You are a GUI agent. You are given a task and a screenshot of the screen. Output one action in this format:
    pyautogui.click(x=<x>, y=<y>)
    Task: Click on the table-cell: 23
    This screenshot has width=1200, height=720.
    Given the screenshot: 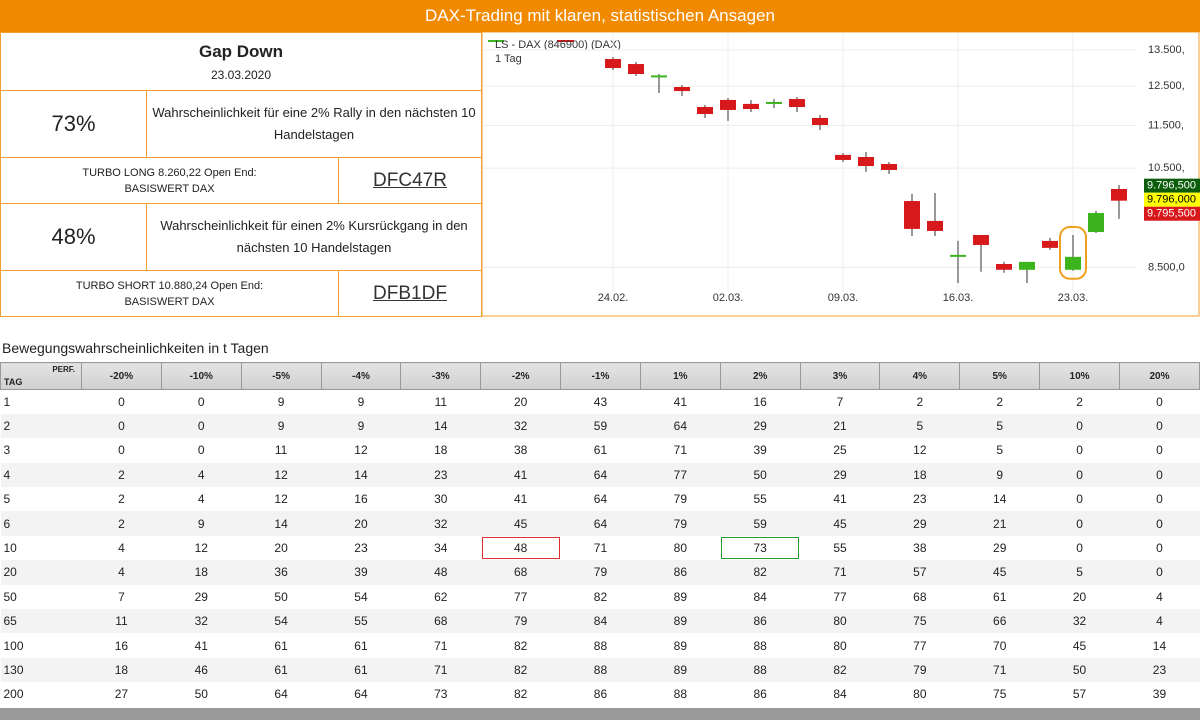 What is the action you would take?
    pyautogui.click(x=440, y=475)
    